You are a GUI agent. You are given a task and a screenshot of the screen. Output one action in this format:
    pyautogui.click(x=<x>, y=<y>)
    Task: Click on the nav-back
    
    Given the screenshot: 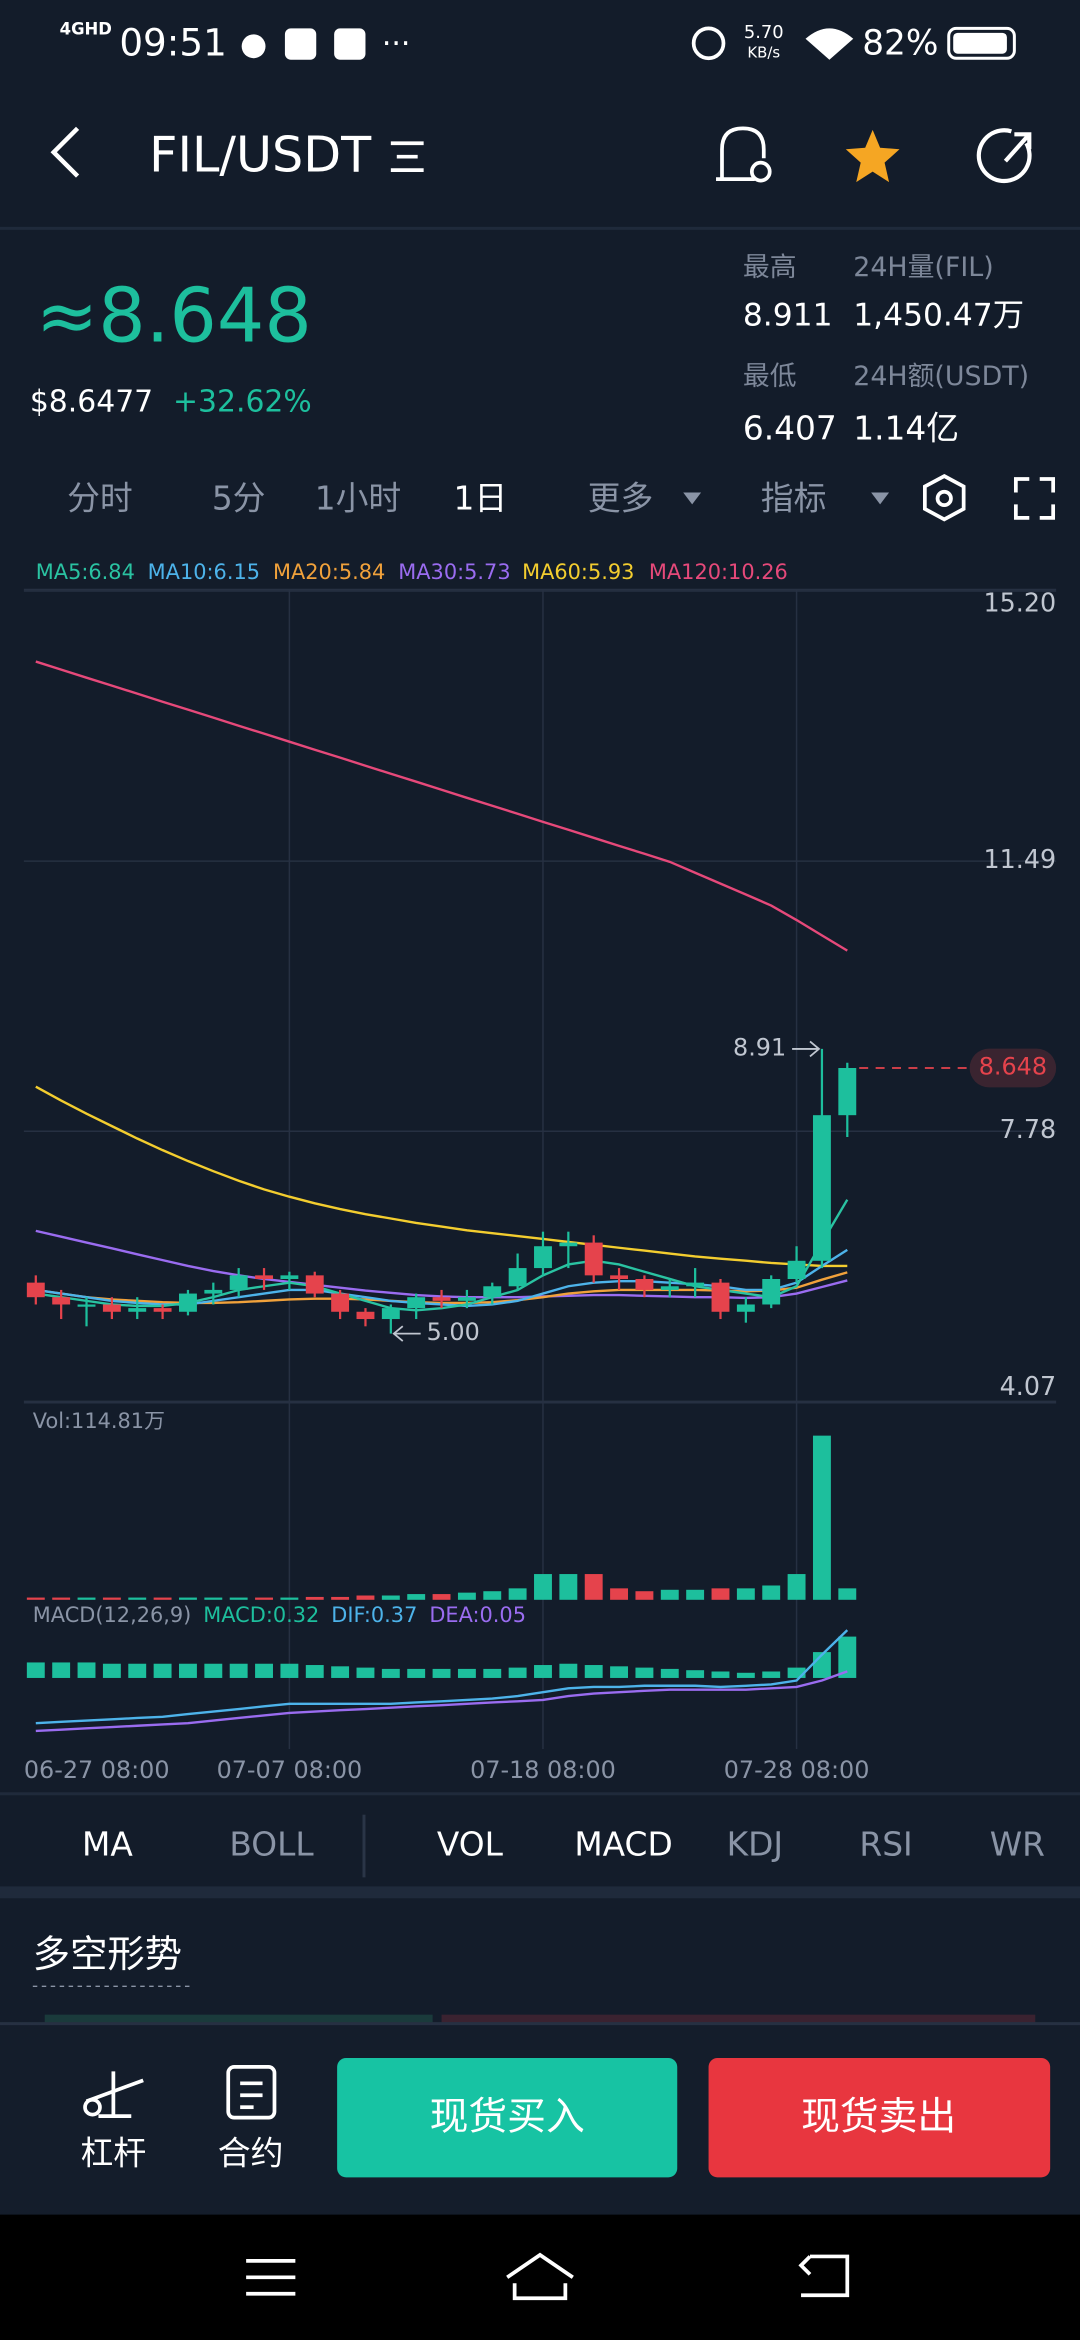 What is the action you would take?
    pyautogui.click(x=824, y=2276)
    